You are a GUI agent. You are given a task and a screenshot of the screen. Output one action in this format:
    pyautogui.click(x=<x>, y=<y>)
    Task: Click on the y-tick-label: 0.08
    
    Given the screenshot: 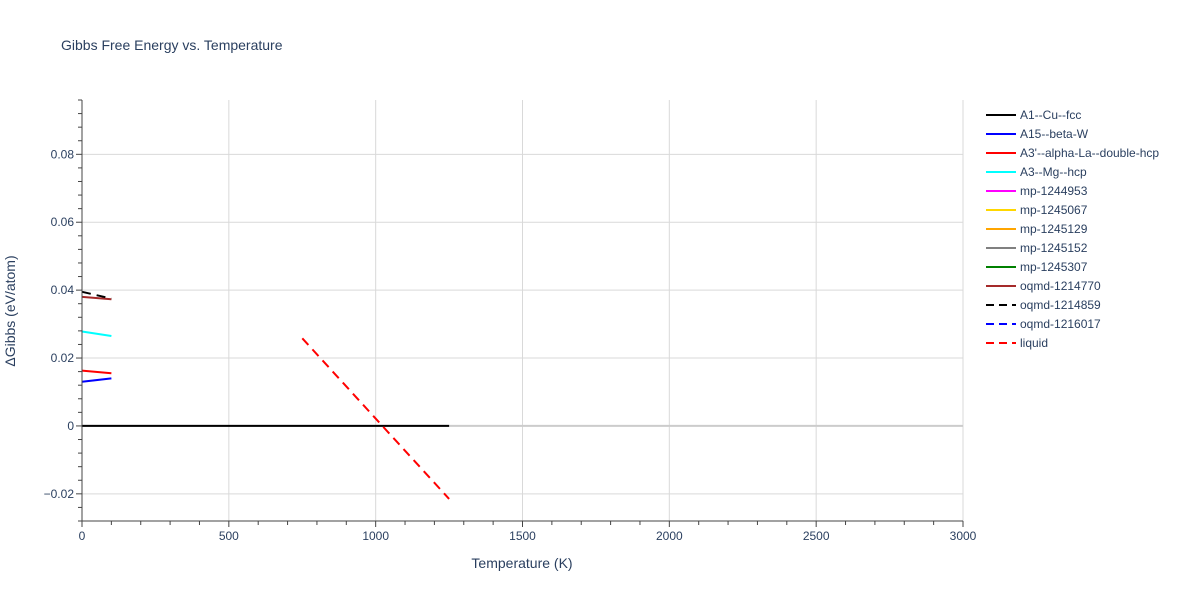 What is the action you would take?
    pyautogui.click(x=63, y=154)
    